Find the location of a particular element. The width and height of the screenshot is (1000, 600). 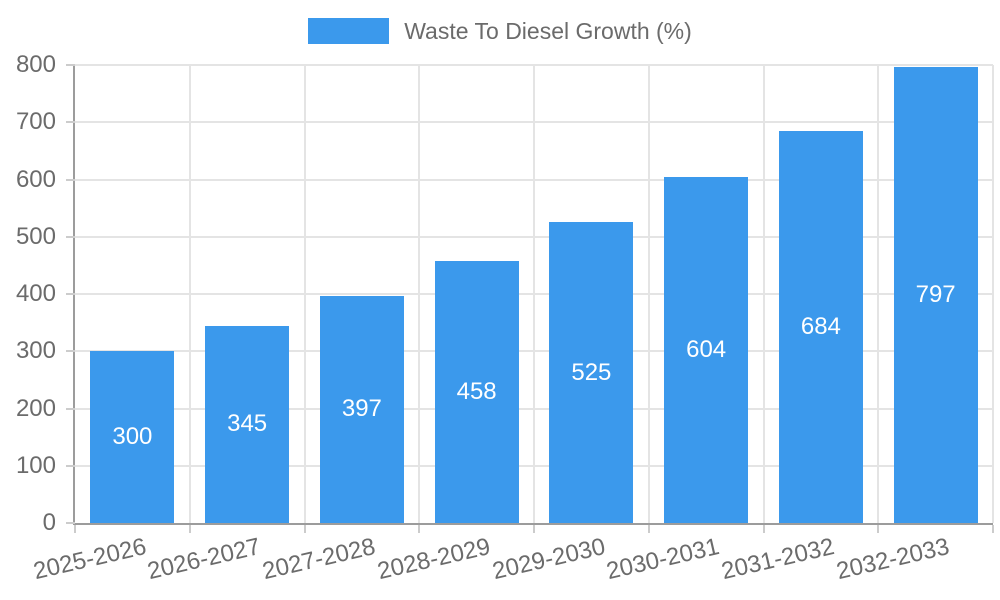

bar: 458 is located at coordinates (476, 391).